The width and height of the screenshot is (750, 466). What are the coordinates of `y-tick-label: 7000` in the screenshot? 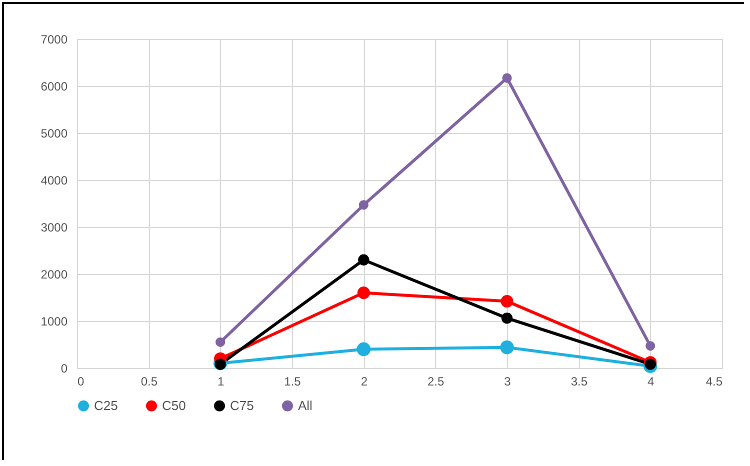 It's located at (54, 39).